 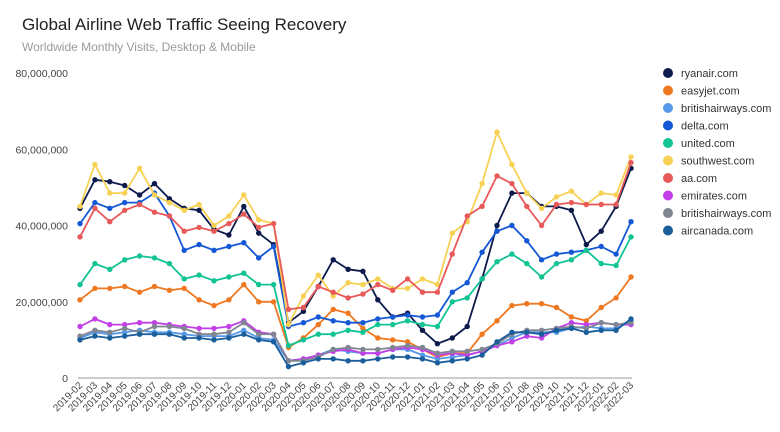 I want to click on legend-item: aa.com, so click(x=690, y=179).